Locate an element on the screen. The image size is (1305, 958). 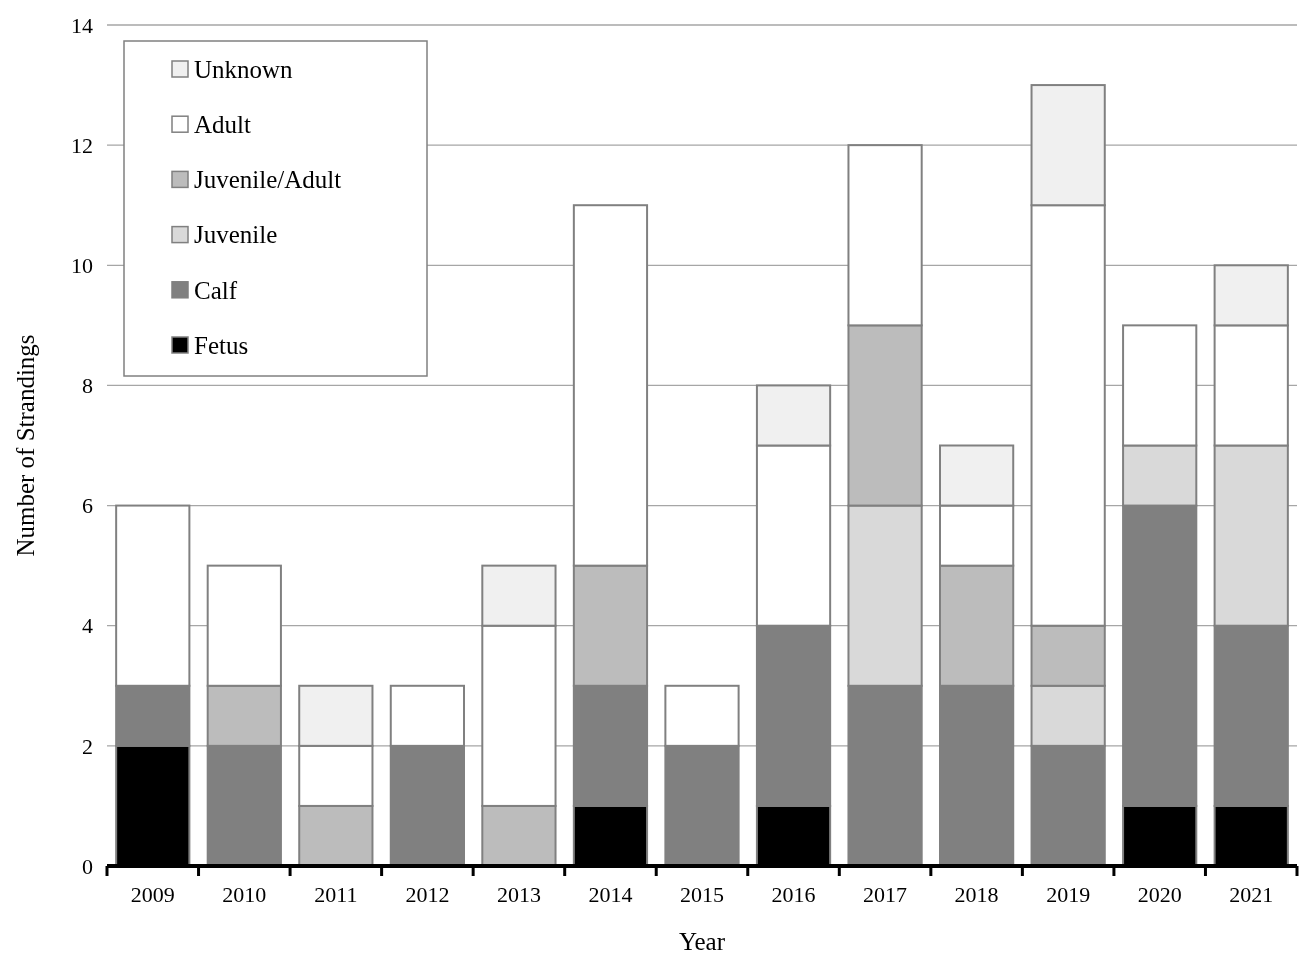
legend-label: Calf is located at coordinates (216, 290).